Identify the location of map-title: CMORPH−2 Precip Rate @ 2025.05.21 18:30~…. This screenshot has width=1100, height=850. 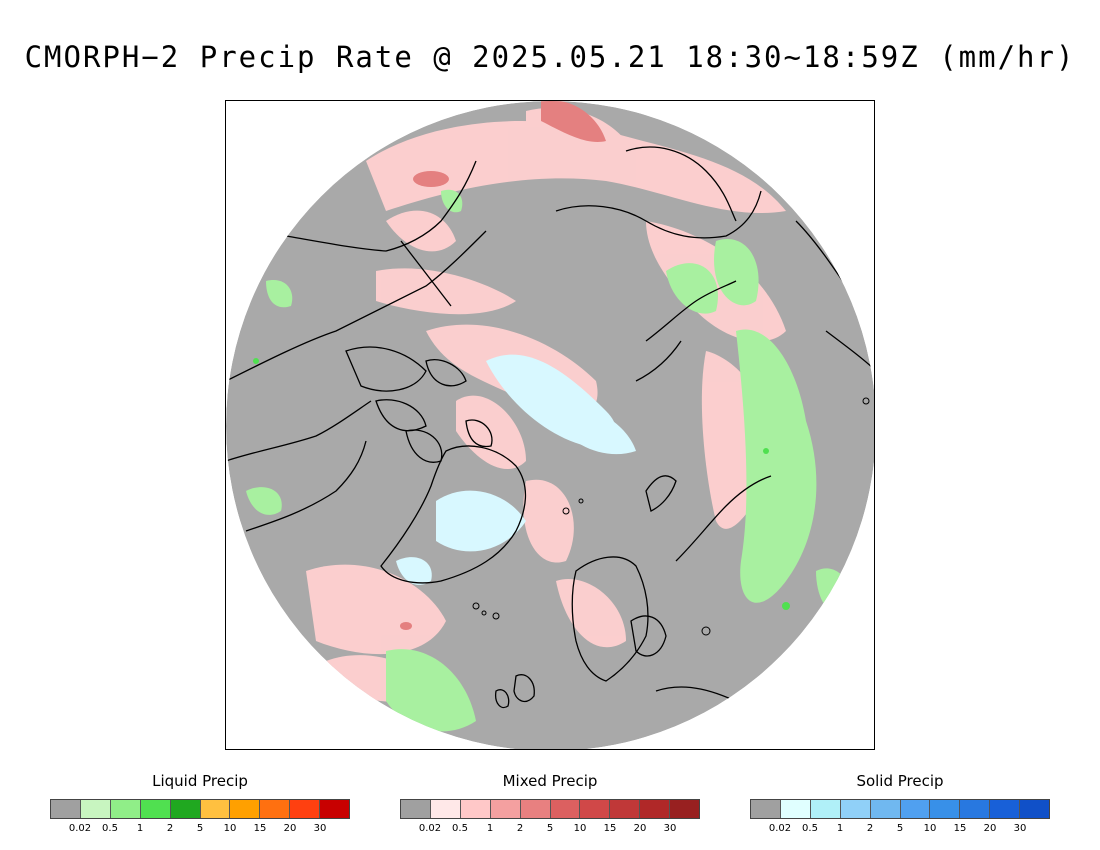
(550, 57).